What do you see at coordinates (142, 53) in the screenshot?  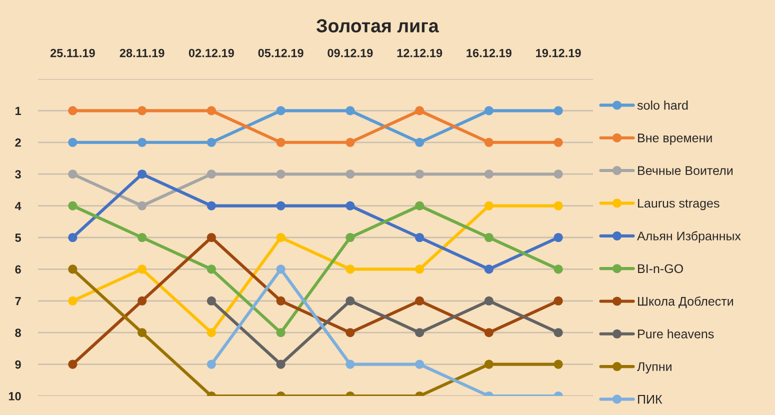 I see `x-tick-label: 28.11.19` at bounding box center [142, 53].